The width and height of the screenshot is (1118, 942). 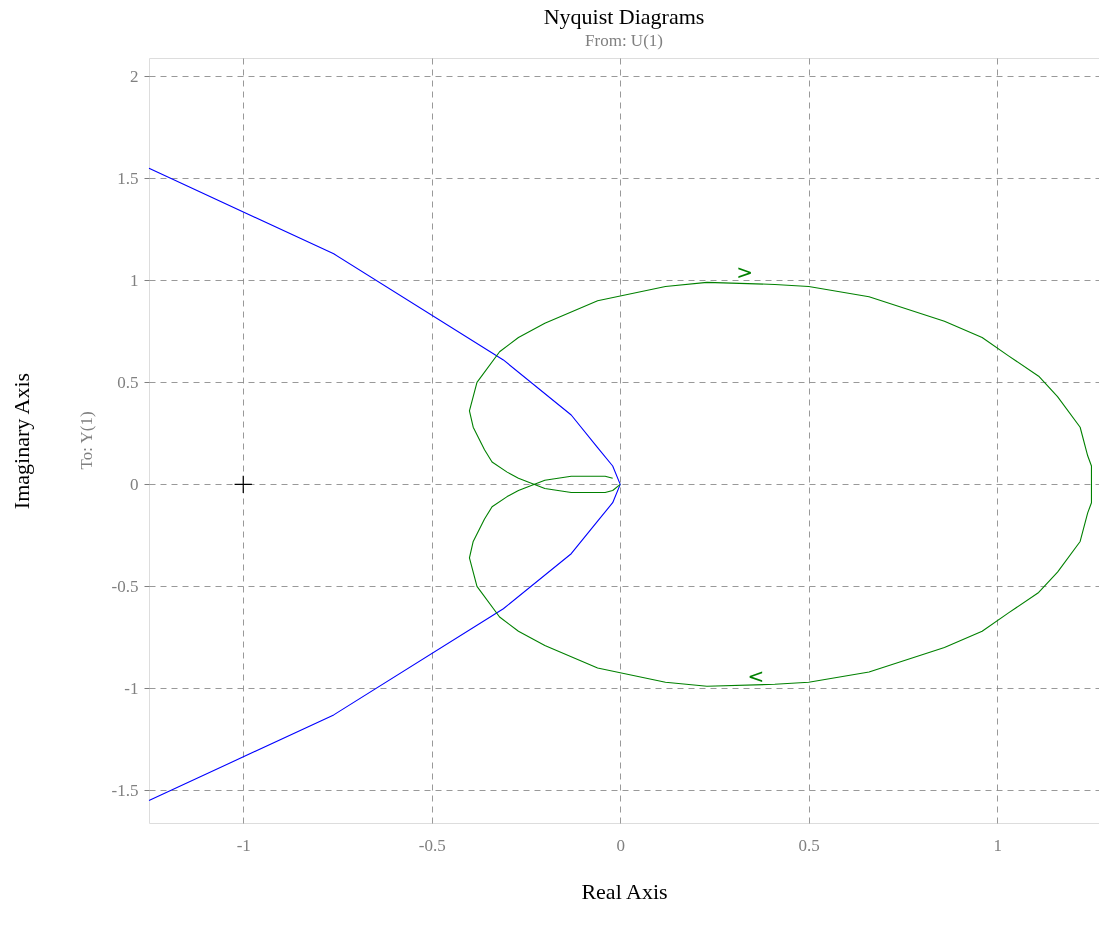 What do you see at coordinates (125, 586) in the screenshot?
I see `y-tick-label: -0.5` at bounding box center [125, 586].